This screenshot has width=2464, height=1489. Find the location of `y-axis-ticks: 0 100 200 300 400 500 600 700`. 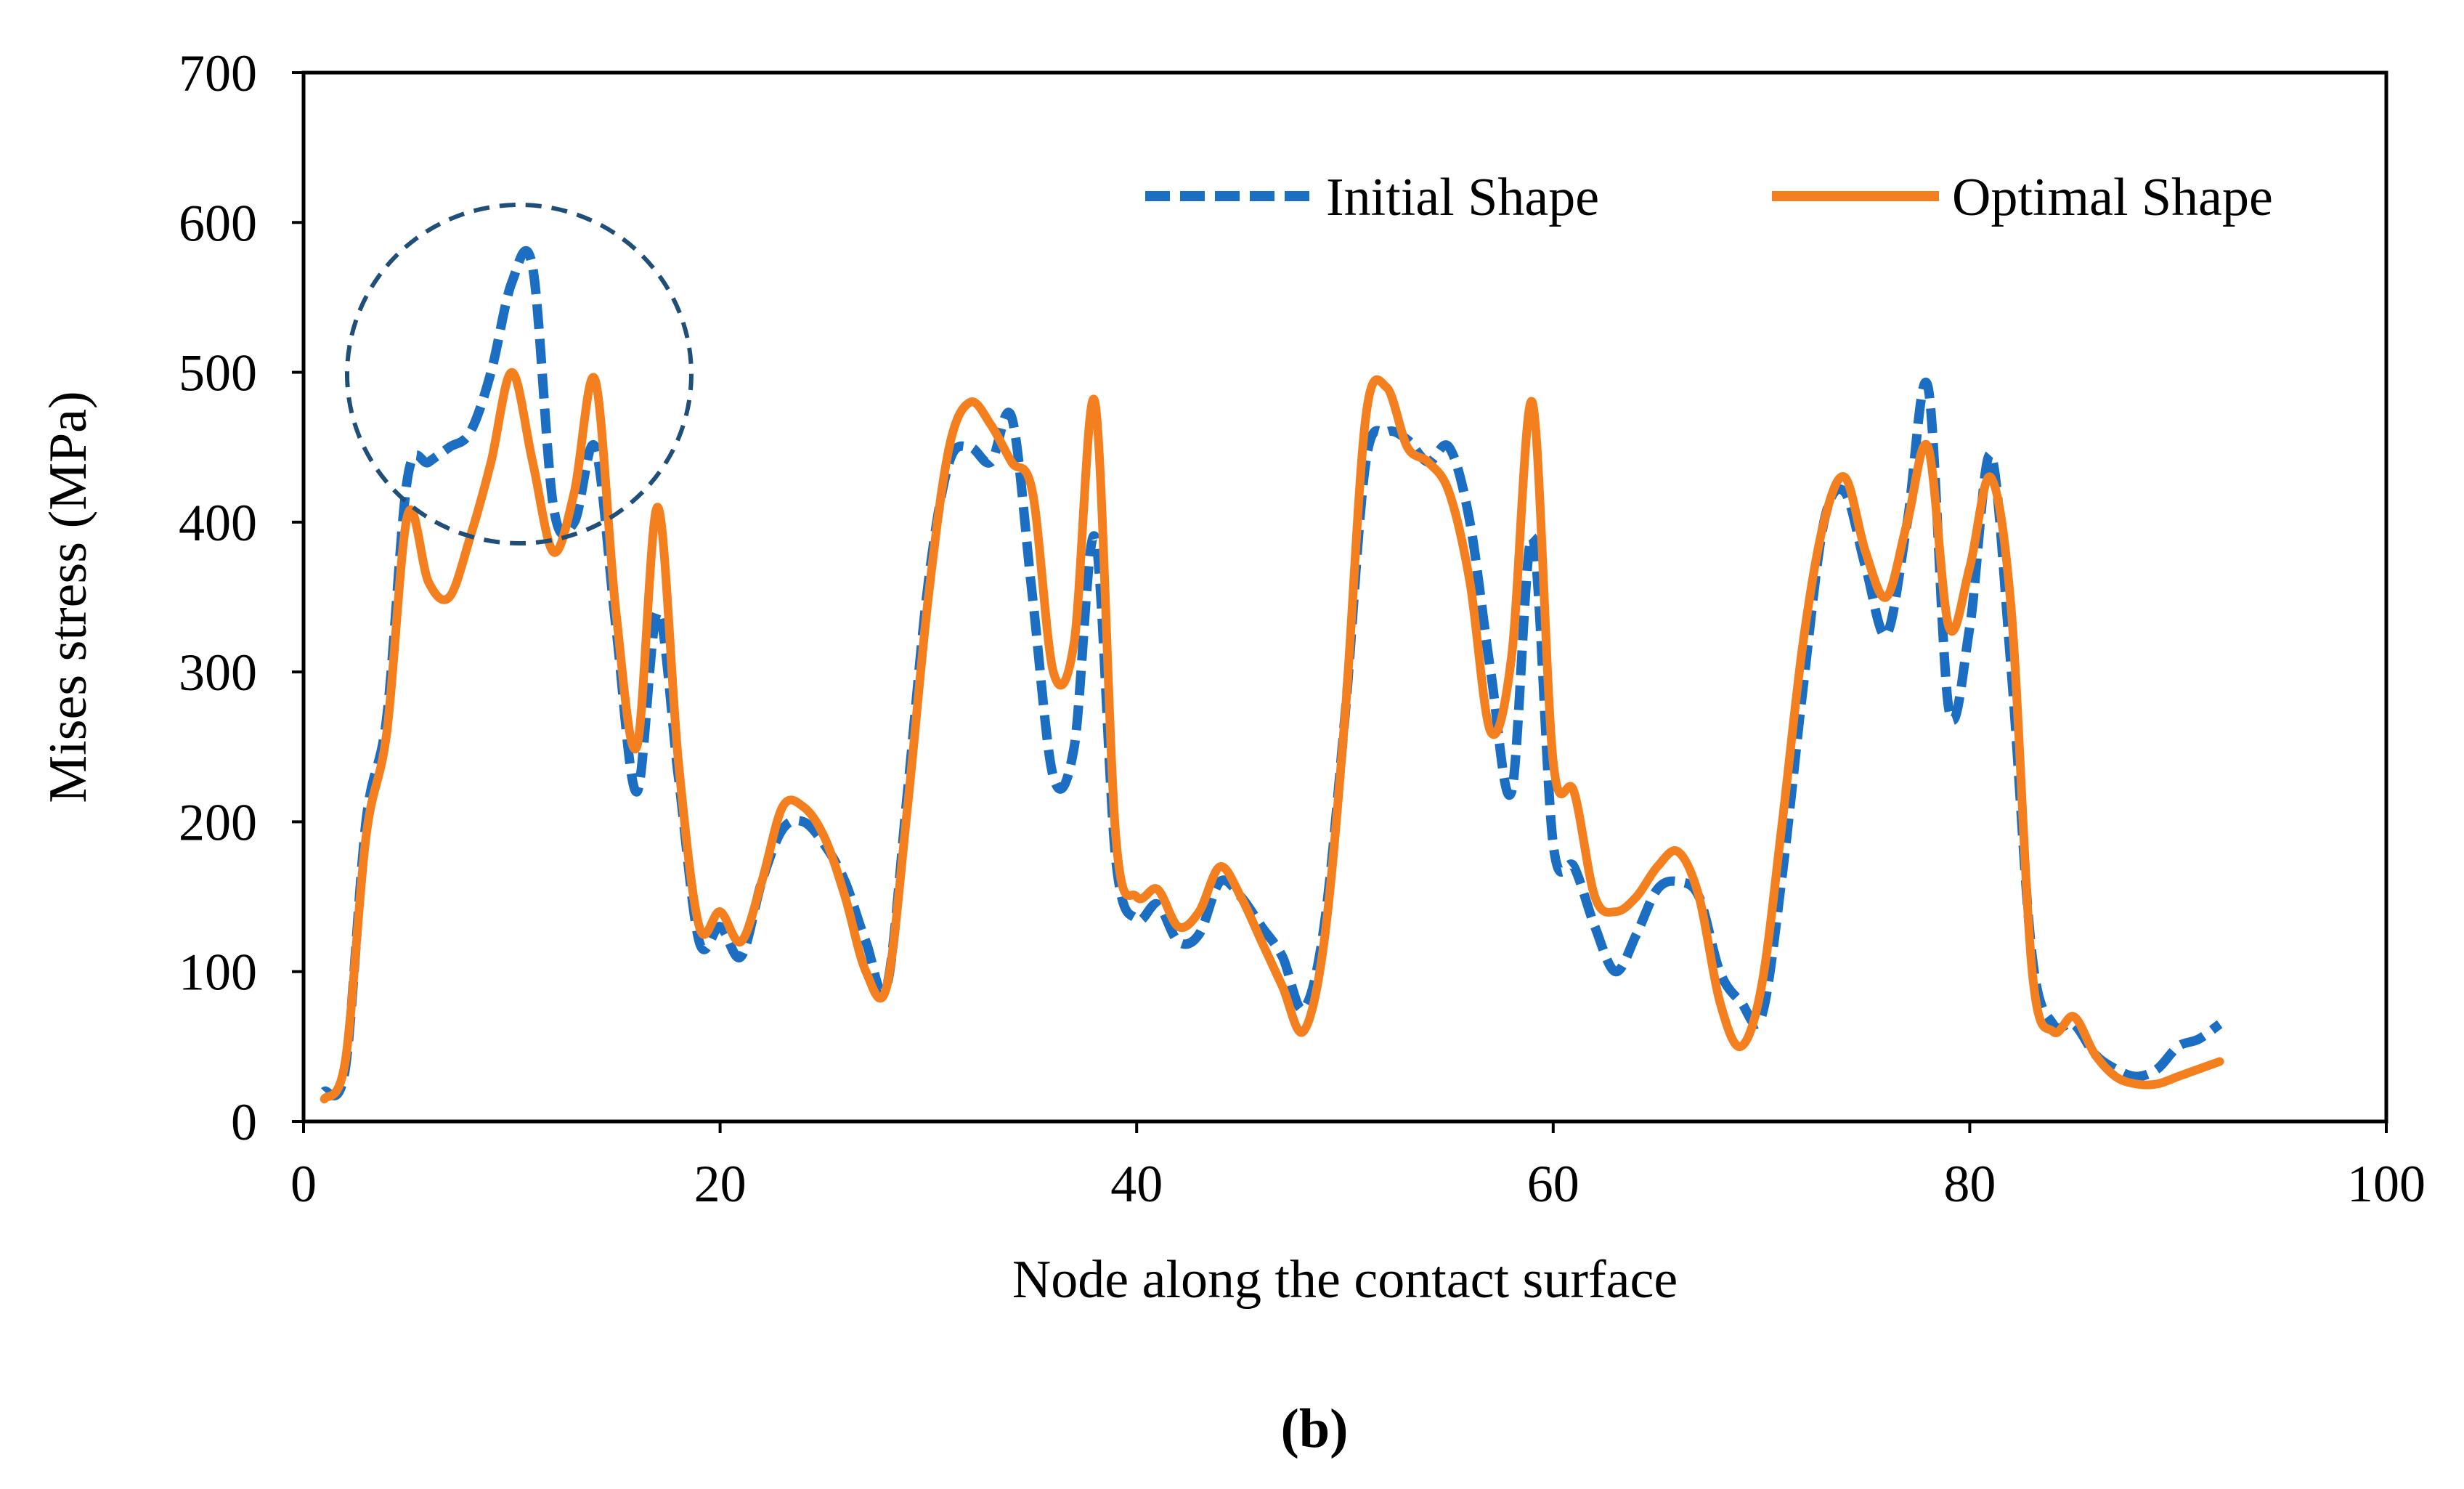

y-axis-ticks: 0 100 200 300 400 500 600 700 is located at coordinates (241, 597).